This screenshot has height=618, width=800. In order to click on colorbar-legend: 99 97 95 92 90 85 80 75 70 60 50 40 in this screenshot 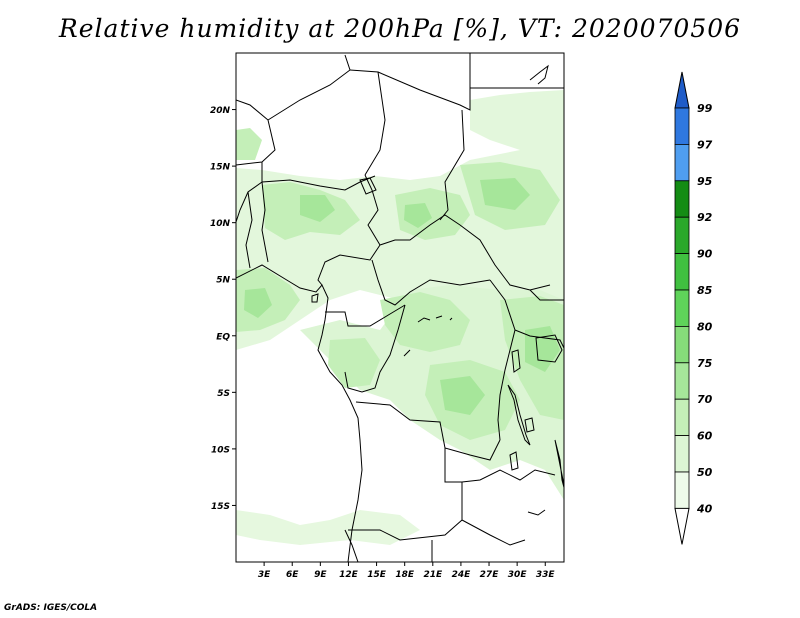, I will do `click(693, 308)`.